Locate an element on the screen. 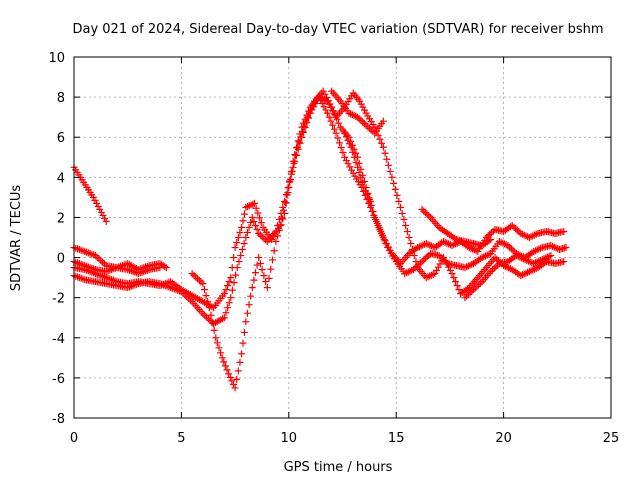  x-tick-label: 10 is located at coordinates (289, 438).